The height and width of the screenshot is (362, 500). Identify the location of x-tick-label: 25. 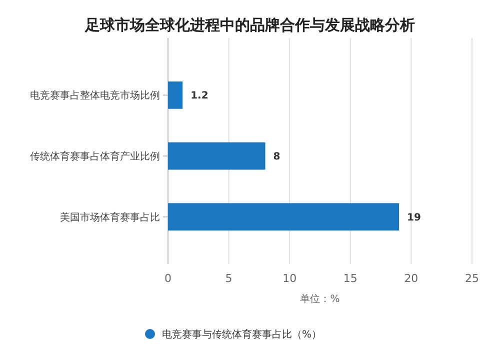
(472, 278).